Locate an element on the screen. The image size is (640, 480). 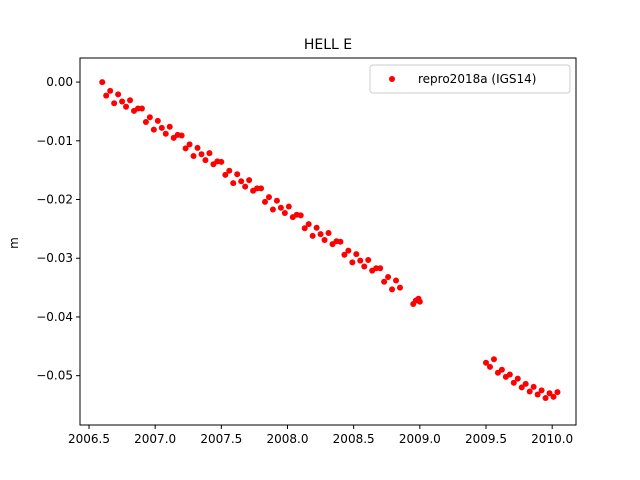
legend-box is located at coordinates (470, 79).